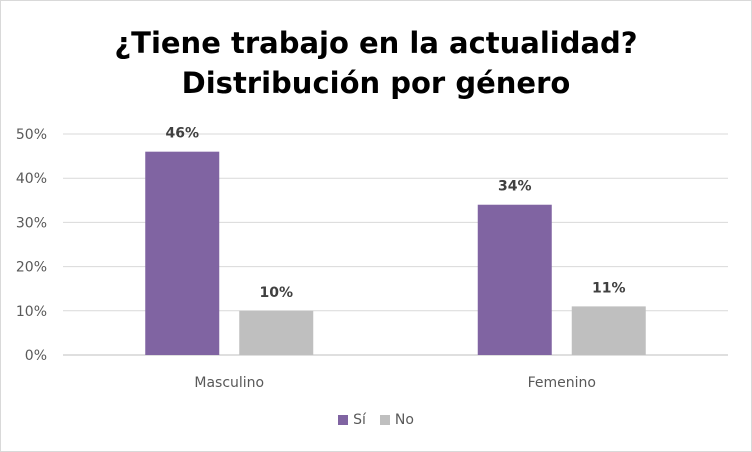 The height and width of the screenshot is (452, 752). Describe the element at coordinates (31, 179) in the screenshot. I see `y-tick-label-4: 40%` at that location.